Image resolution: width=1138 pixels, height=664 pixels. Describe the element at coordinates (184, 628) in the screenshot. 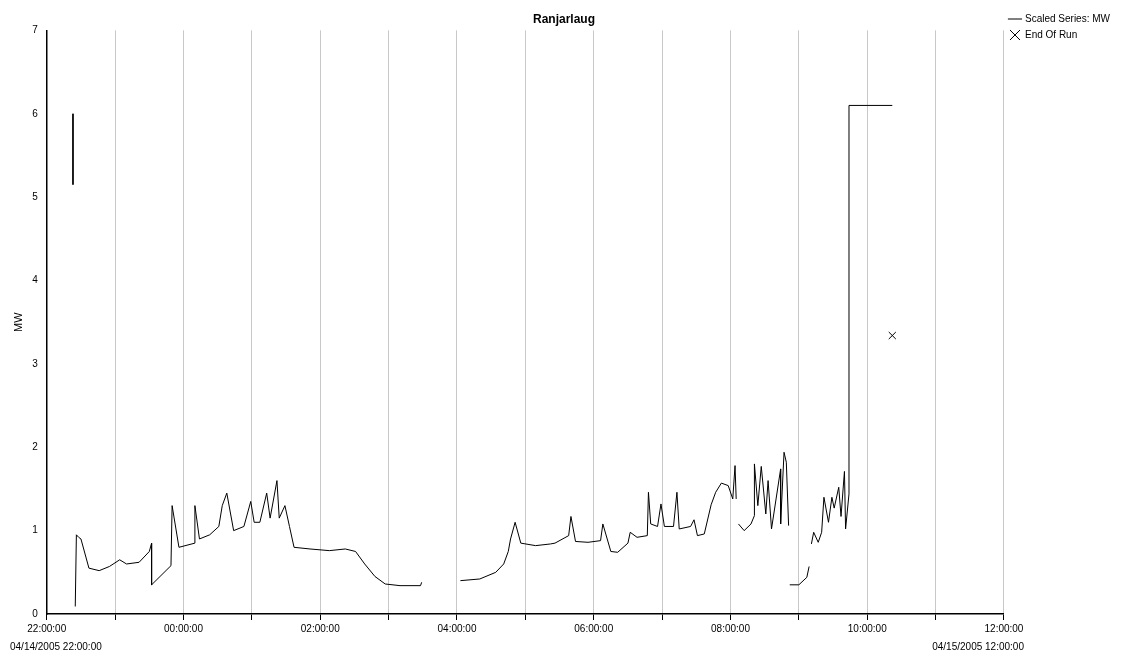

I see `x-tick-label: 00:00:00` at that location.